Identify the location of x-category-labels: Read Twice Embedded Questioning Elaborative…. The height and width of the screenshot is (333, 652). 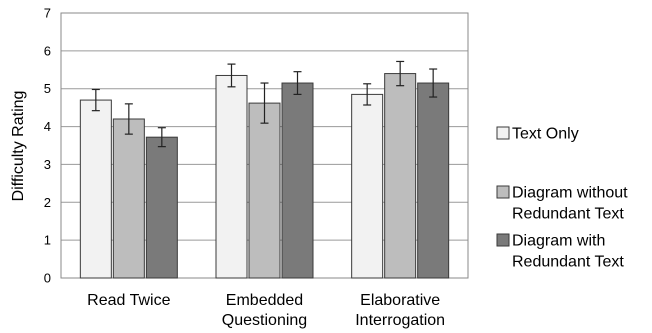
(266, 310).